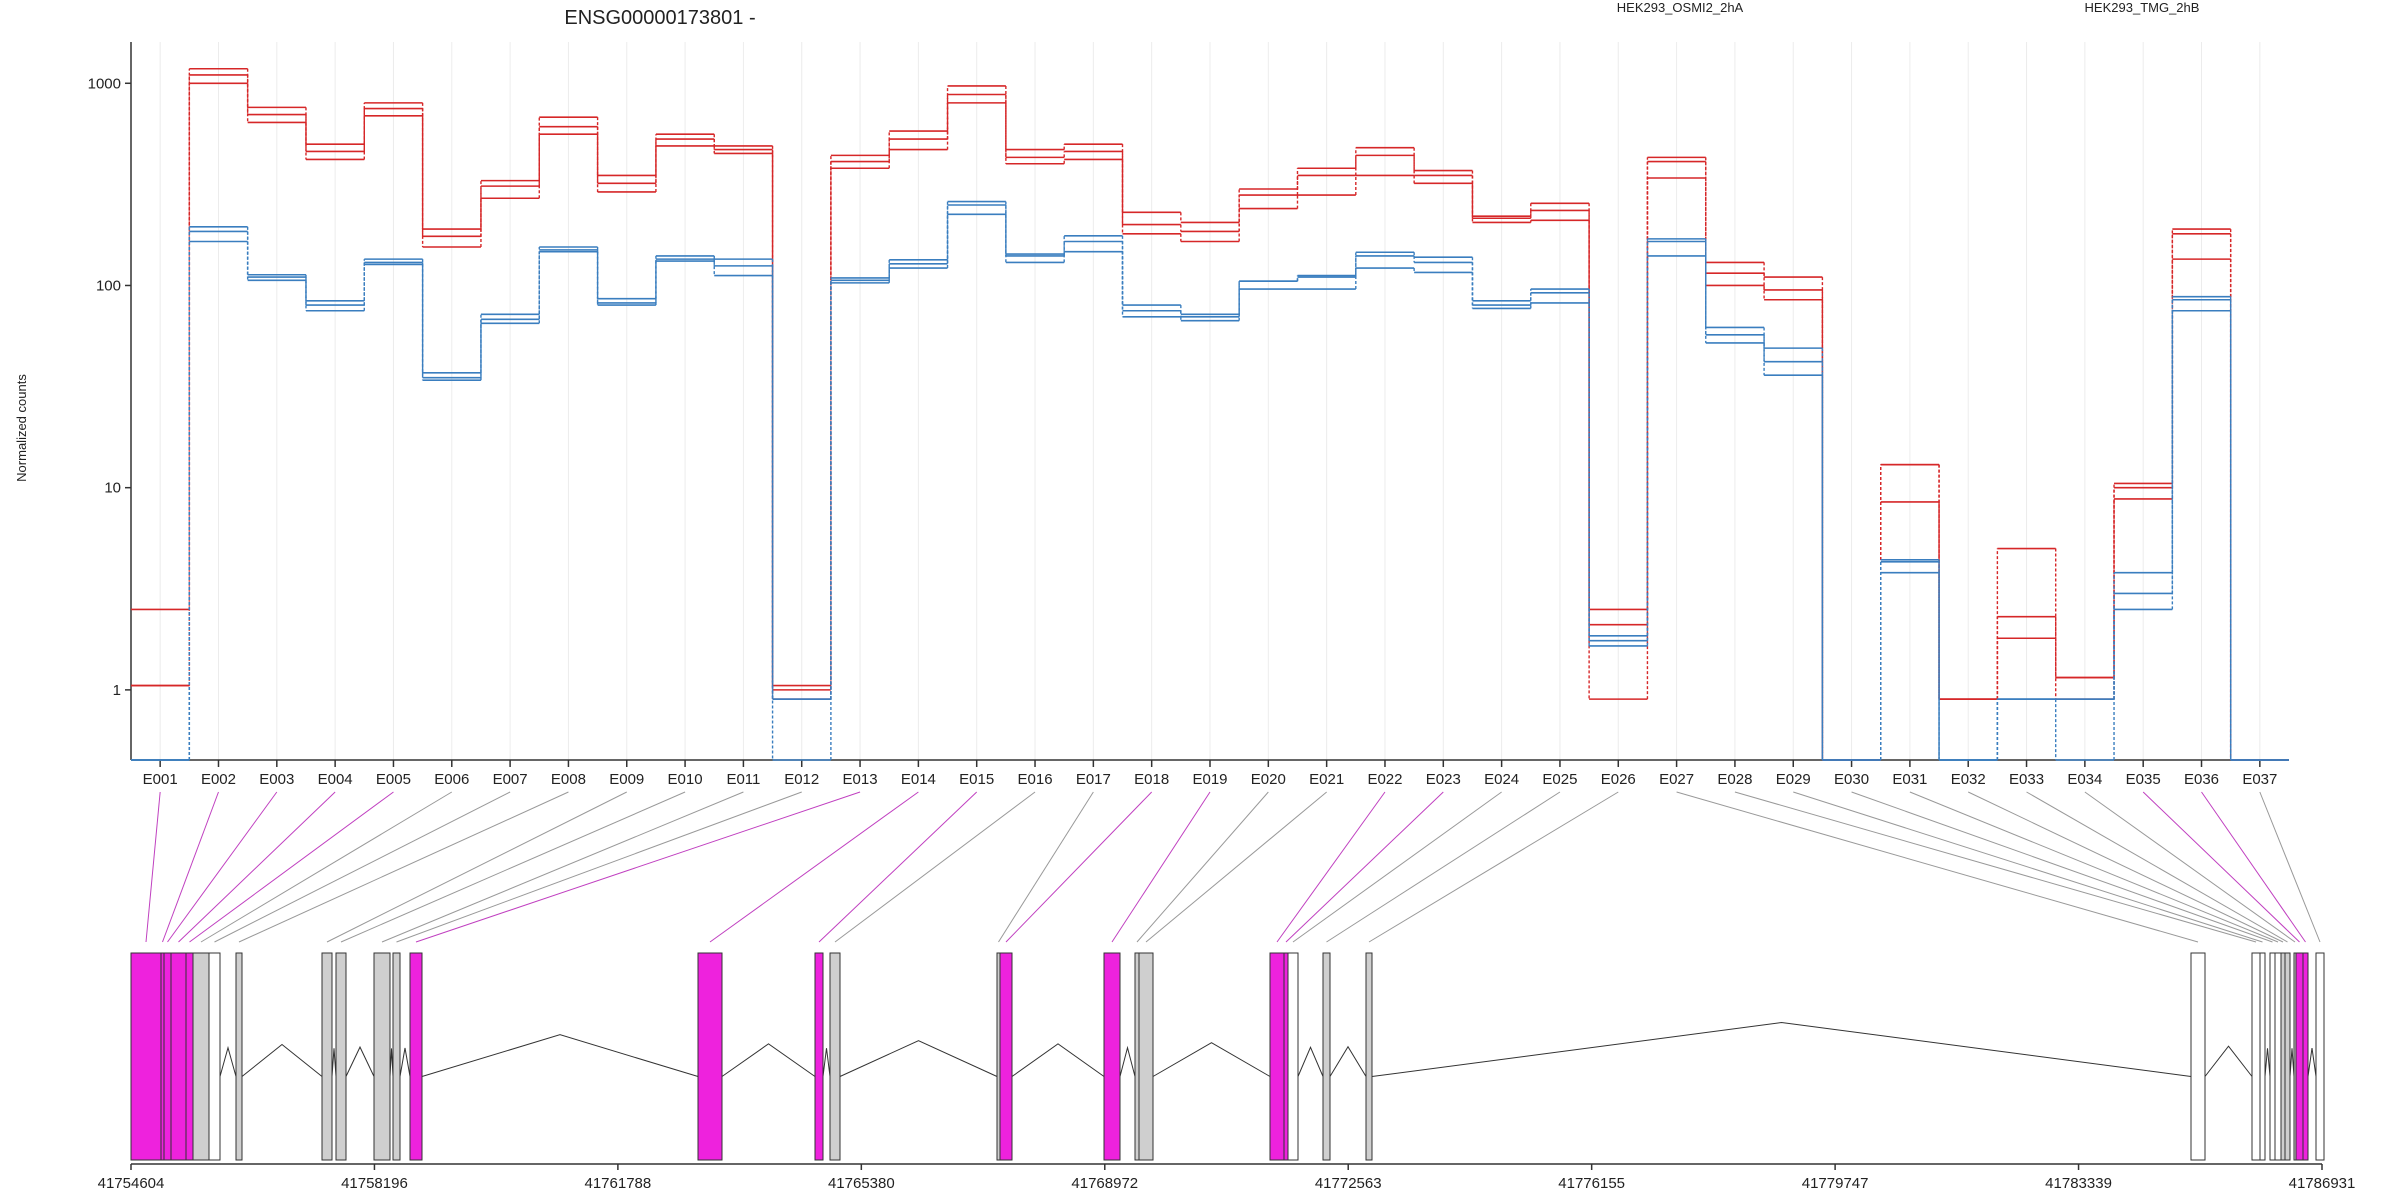 The width and height of the screenshot is (2400, 1200). I want to click on x-tick-label-e002: E002, so click(218, 779).